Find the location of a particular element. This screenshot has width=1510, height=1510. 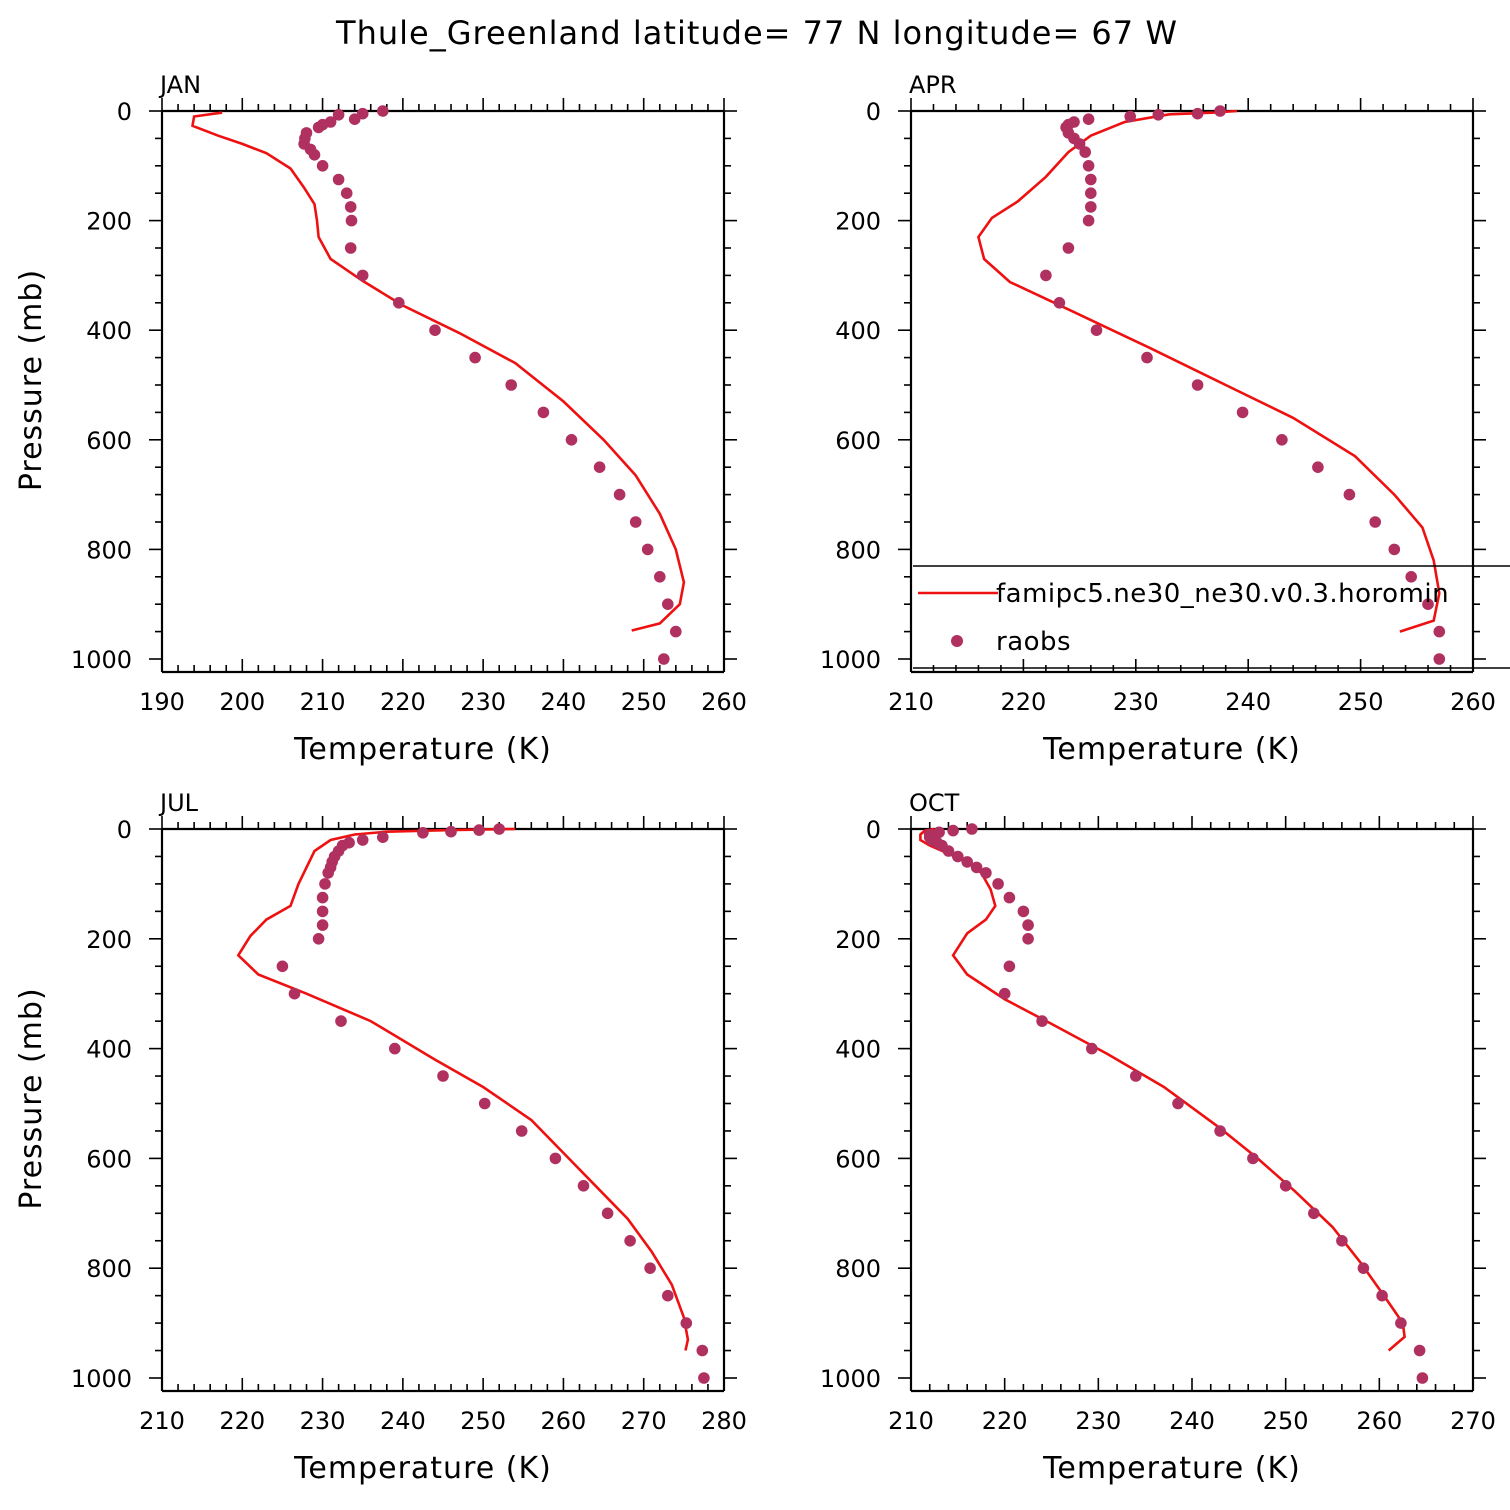

x-tick-label: 190 is located at coordinates (162, 702).